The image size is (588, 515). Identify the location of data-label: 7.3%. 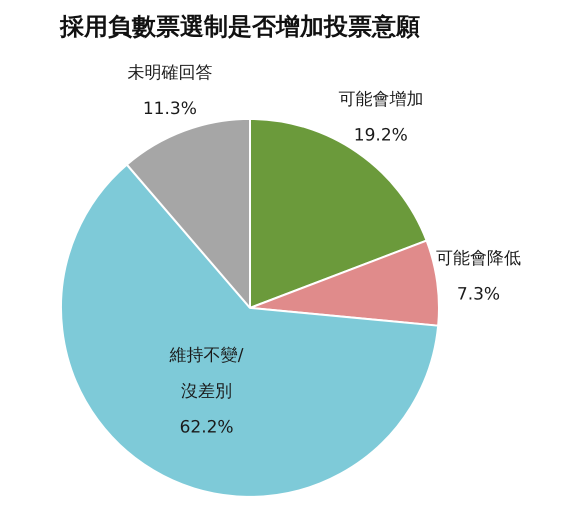
(478, 294).